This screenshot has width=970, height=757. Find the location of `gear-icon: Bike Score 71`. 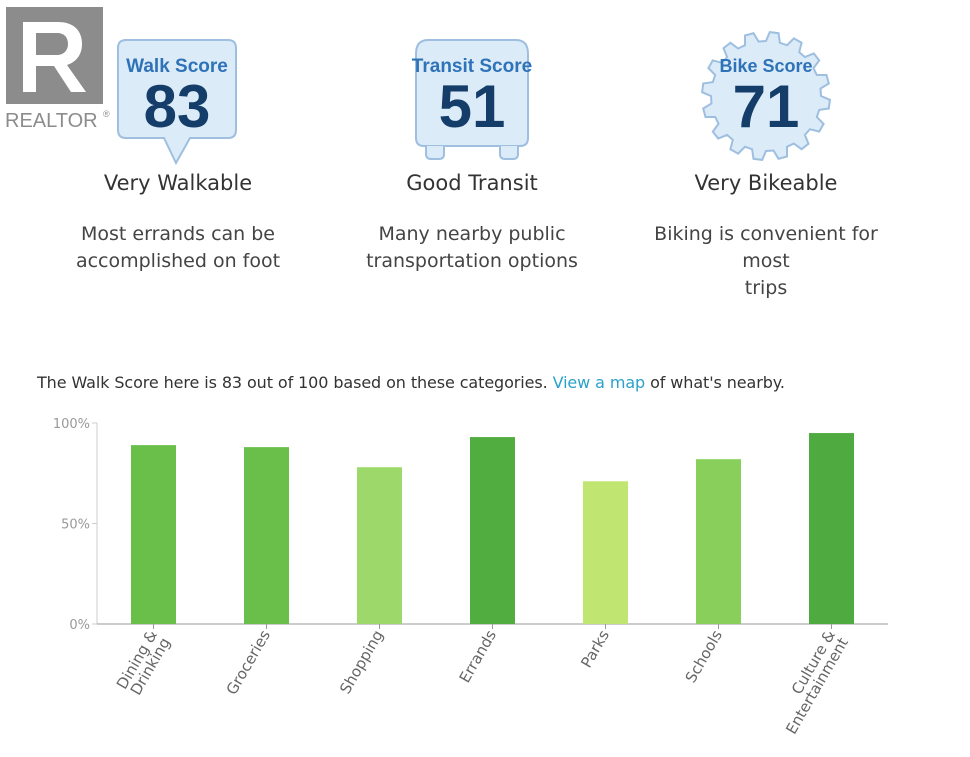

gear-icon: Bike Score 71 is located at coordinates (766, 96).